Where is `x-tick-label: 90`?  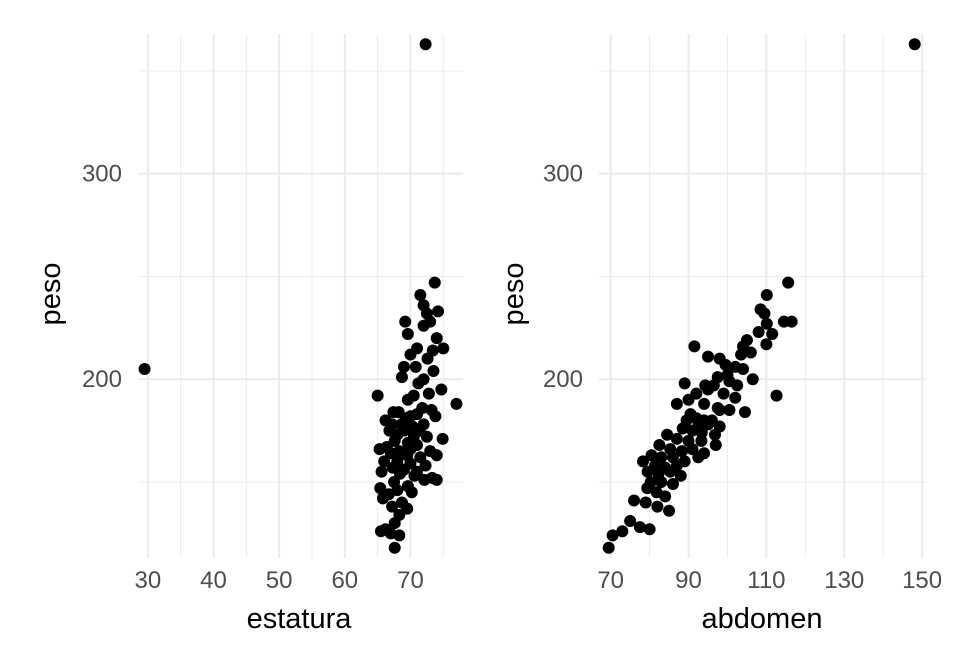 x-tick-label: 90 is located at coordinates (688, 580).